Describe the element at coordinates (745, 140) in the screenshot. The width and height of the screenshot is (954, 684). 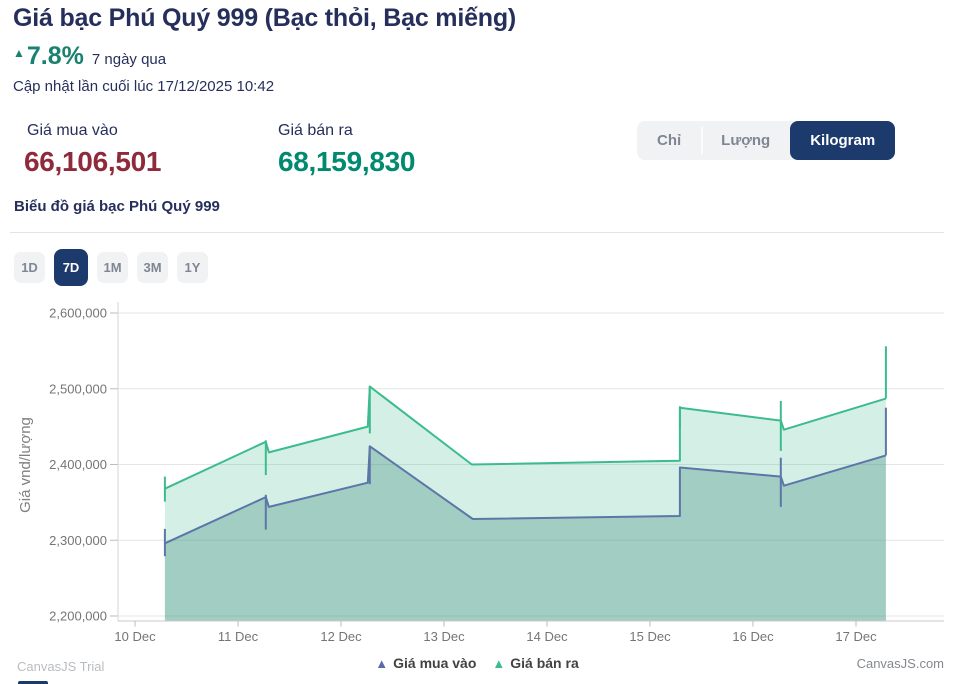
I see `unit-option-lượng: Lượng` at that location.